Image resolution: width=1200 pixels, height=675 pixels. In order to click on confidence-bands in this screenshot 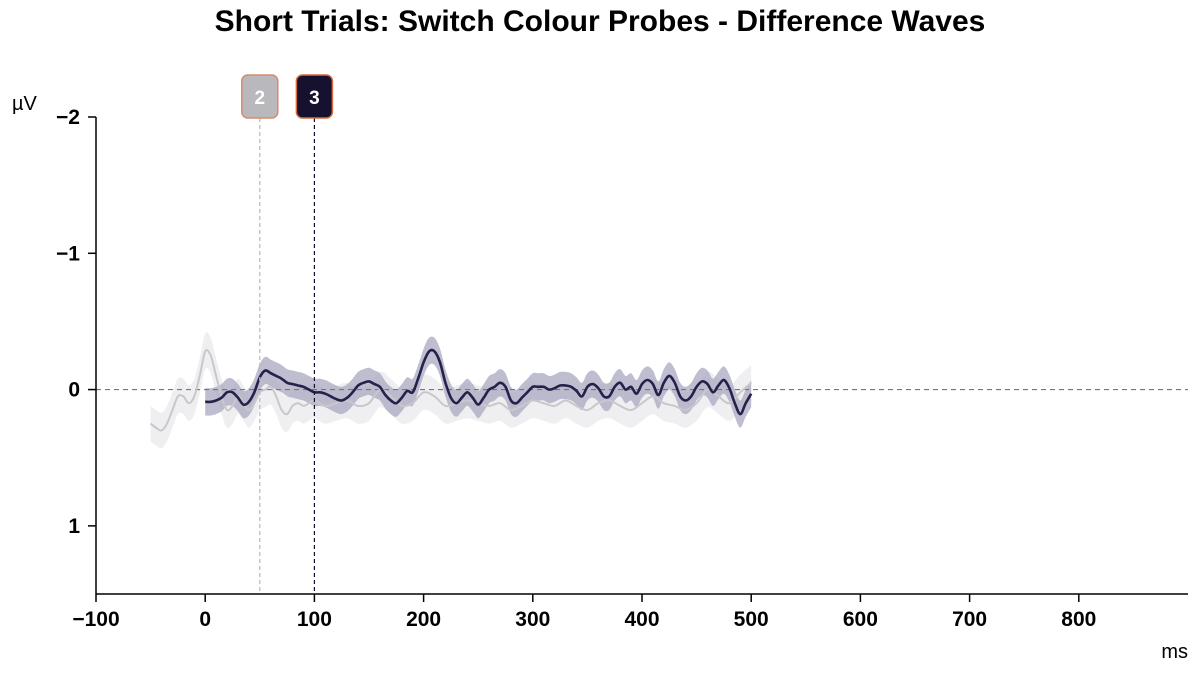, I will do `click(451, 390)`.